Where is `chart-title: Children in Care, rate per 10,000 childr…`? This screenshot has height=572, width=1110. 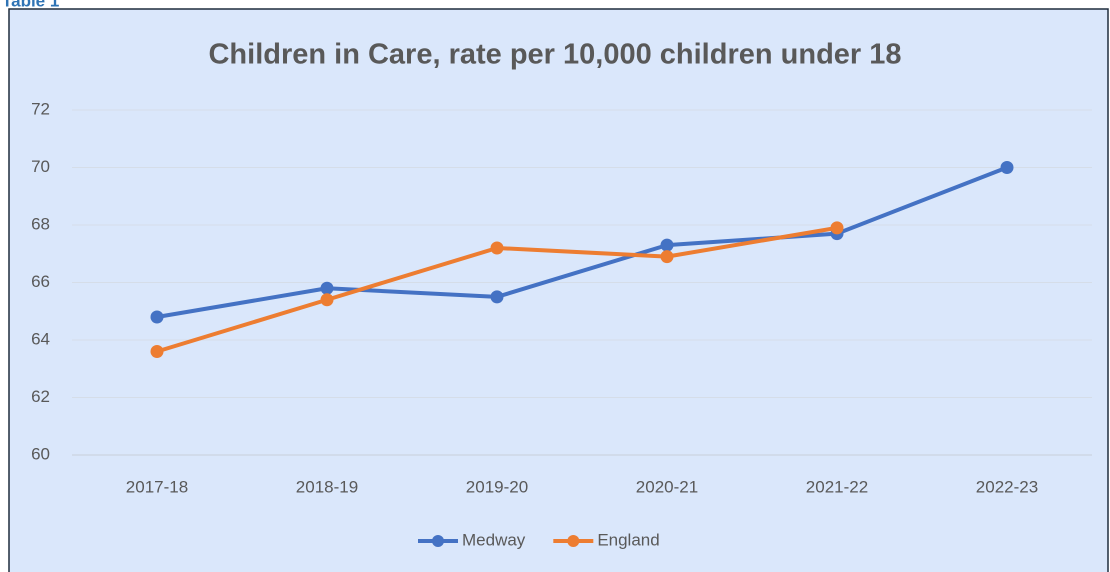
chart-title: Children in Care, rate per 10,000 childr… is located at coordinates (554, 55).